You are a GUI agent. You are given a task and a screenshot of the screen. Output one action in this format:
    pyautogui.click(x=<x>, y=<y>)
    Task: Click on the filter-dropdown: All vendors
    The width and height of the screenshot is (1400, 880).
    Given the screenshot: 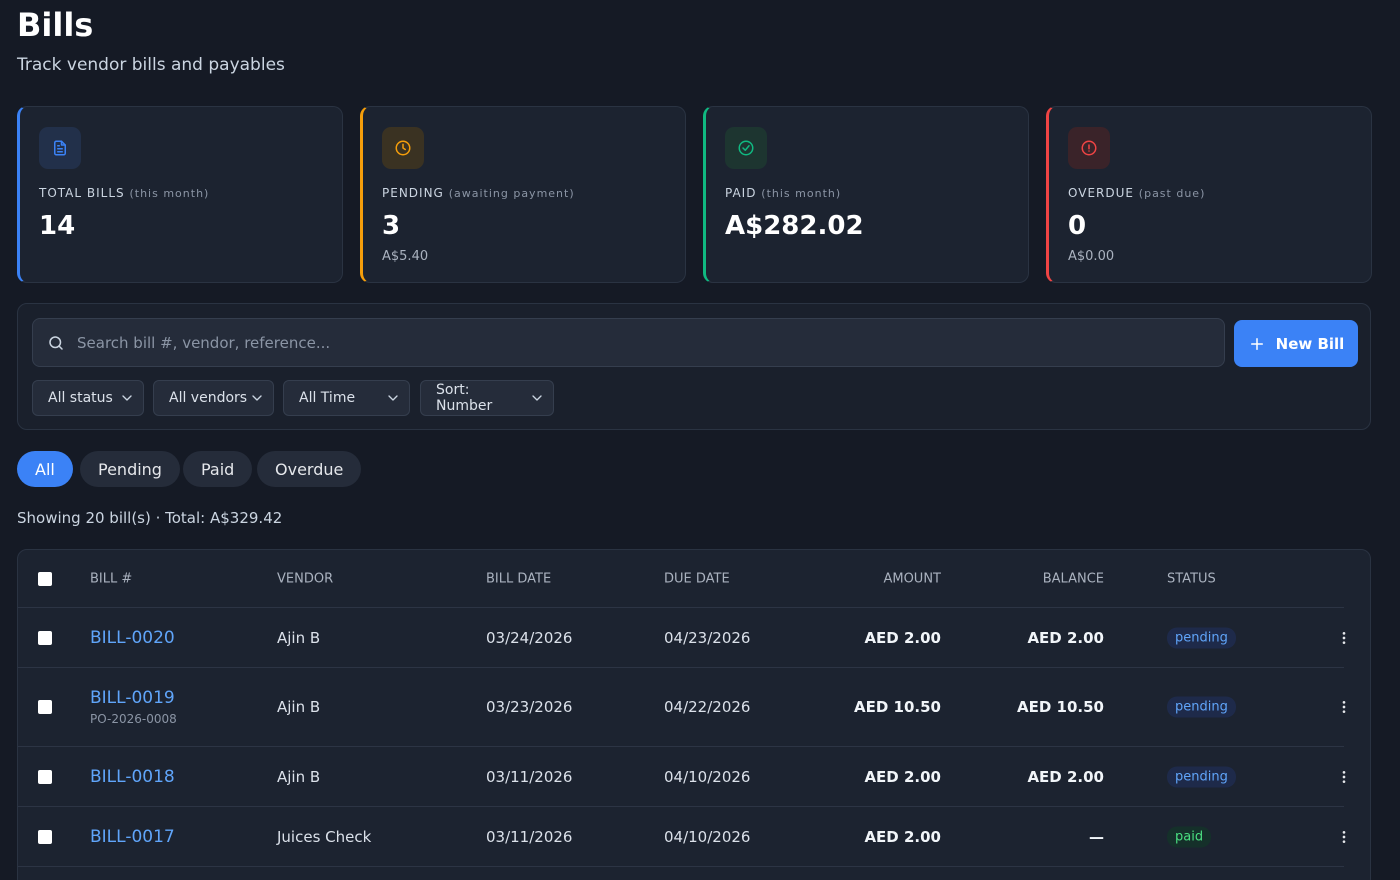 What is the action you would take?
    pyautogui.click(x=213, y=398)
    